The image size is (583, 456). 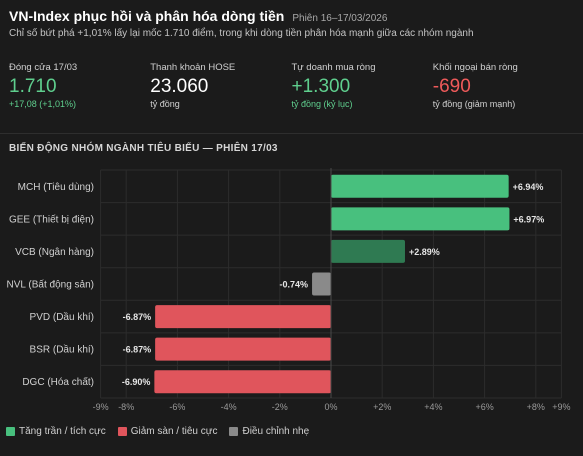 I want to click on data-label: +6.97%, so click(x=528, y=219).